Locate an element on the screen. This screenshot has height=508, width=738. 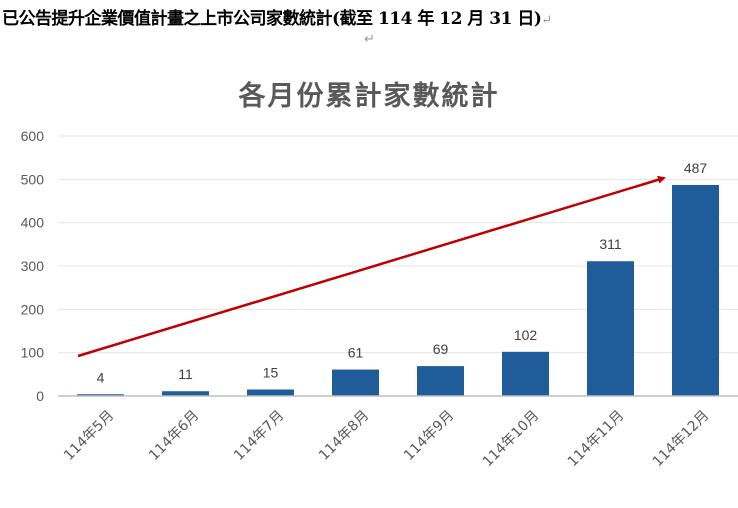
y-axis-ticks: 0 100 200 300 400 500 600 is located at coordinates (33, 266).